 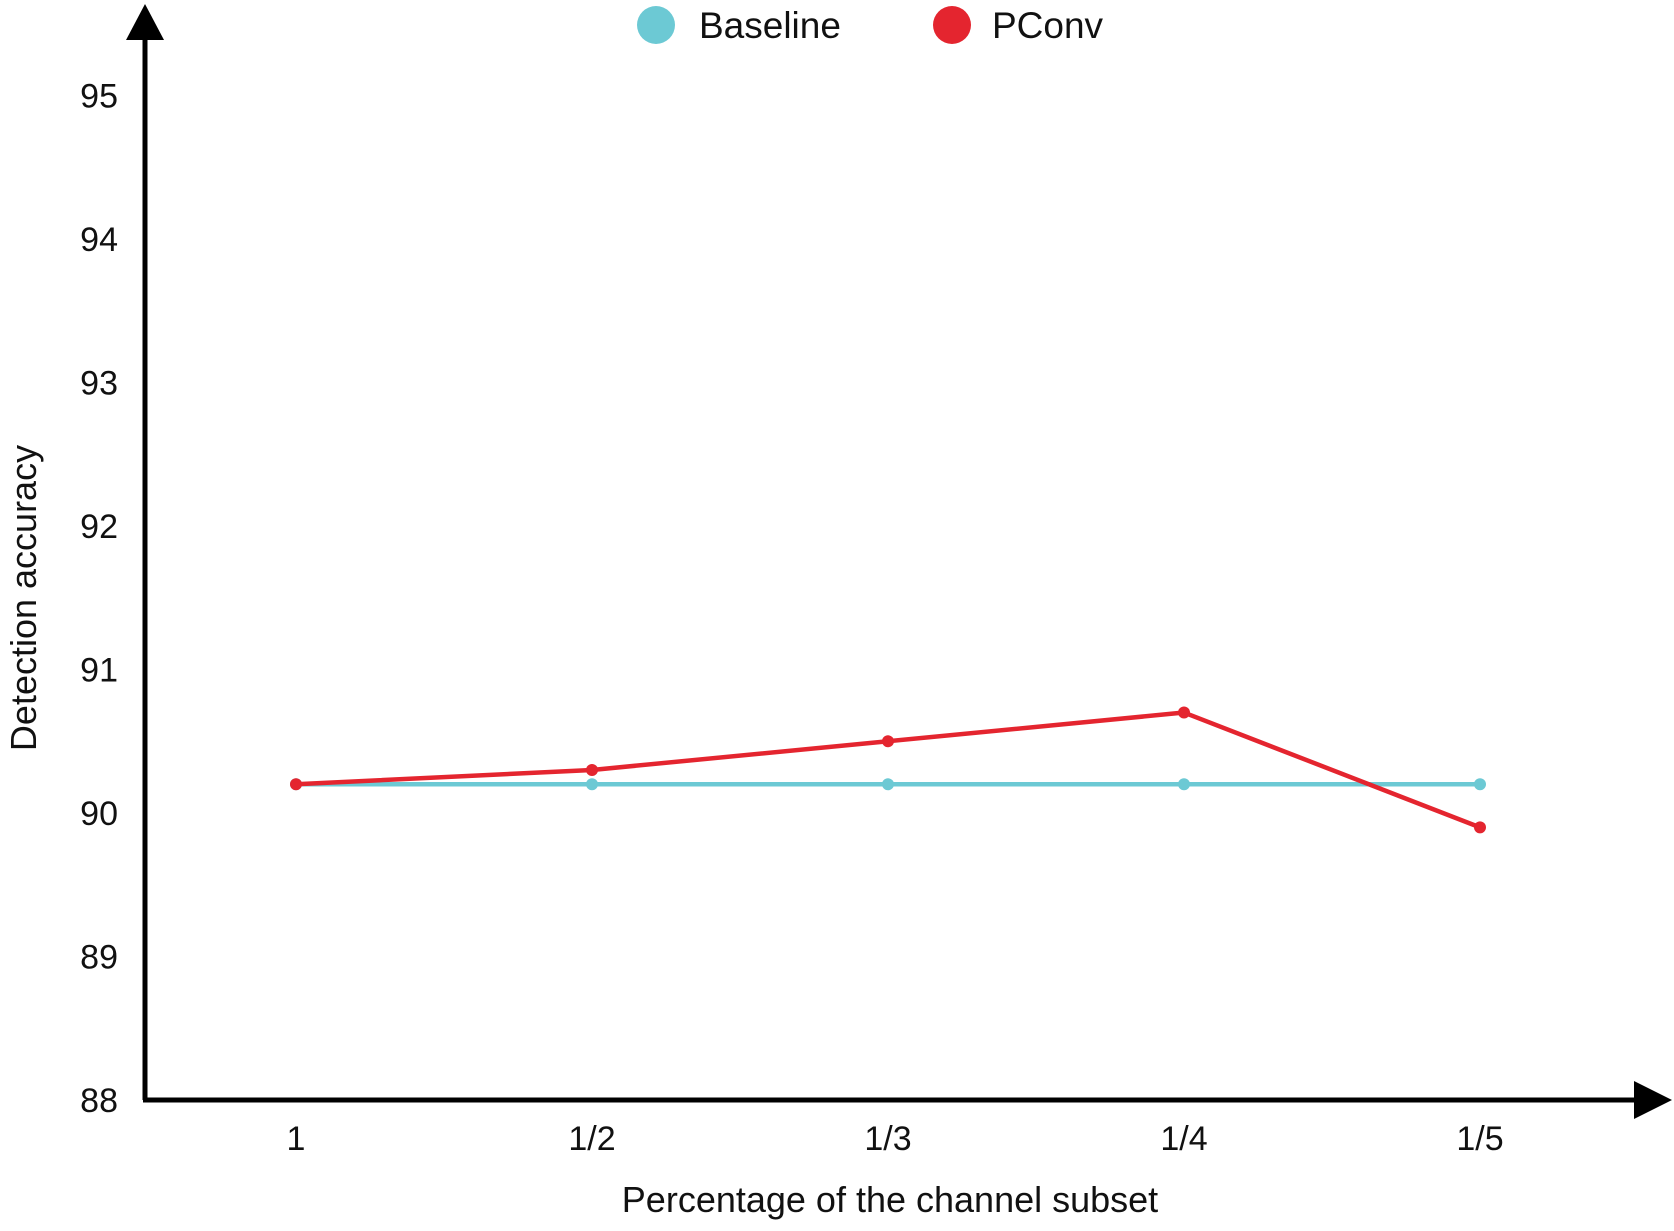 I want to click on legend: Baseline PConv, so click(x=870, y=25).